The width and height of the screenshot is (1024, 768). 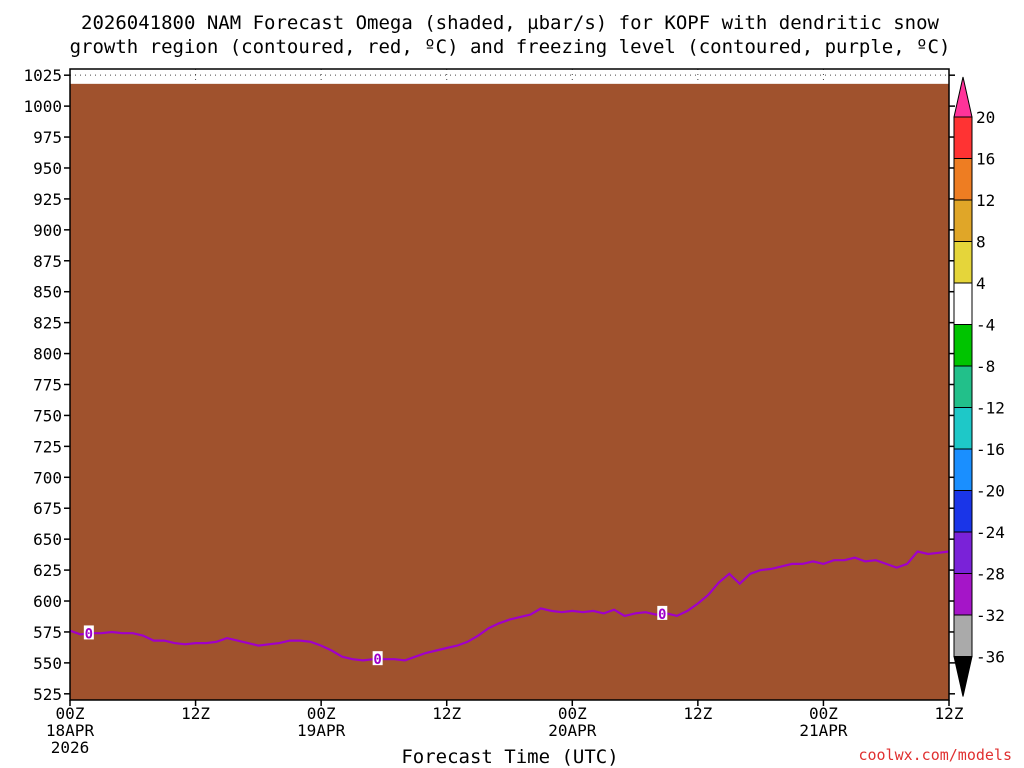 What do you see at coordinates (47, 632) in the screenshot?
I see `y-tick-label: 575` at bounding box center [47, 632].